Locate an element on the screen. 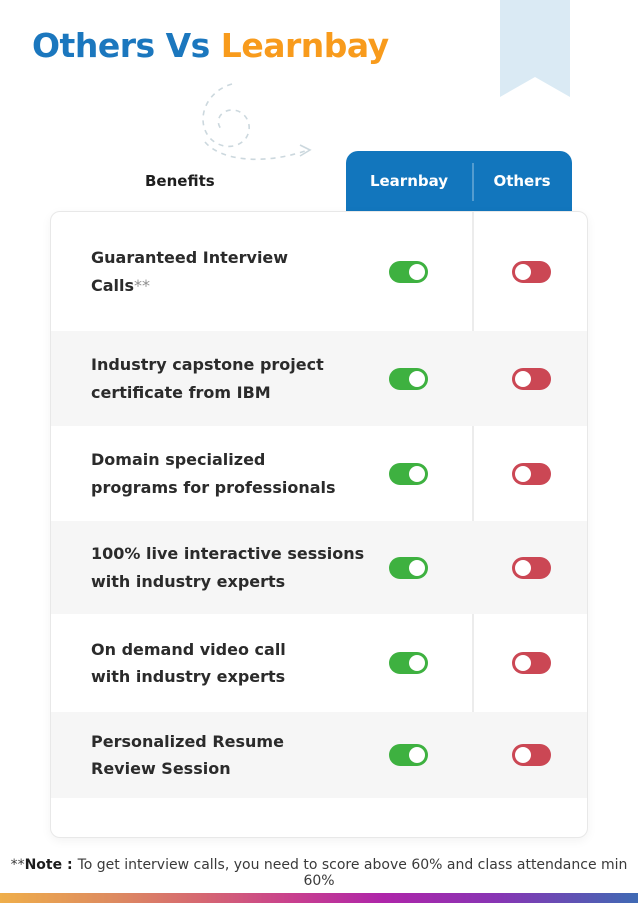  page-title-others-vs: Others Vs is located at coordinates (121, 45).